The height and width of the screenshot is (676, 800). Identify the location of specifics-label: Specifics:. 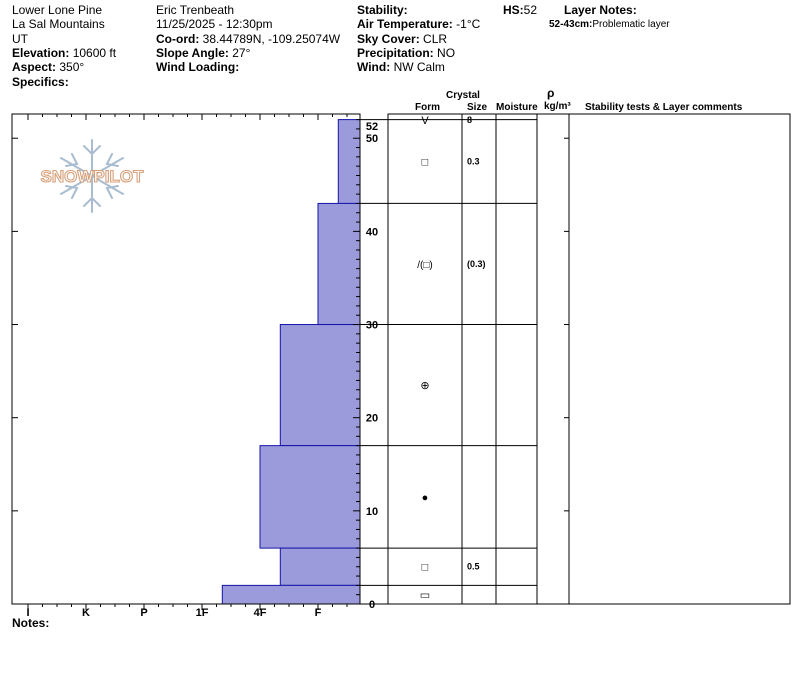
(40, 82).